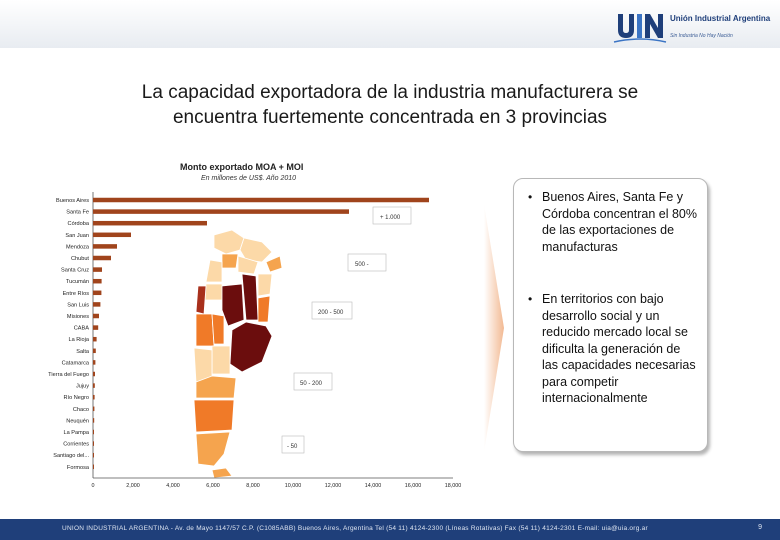  I want to click on category-label: San Luis, so click(78, 305).